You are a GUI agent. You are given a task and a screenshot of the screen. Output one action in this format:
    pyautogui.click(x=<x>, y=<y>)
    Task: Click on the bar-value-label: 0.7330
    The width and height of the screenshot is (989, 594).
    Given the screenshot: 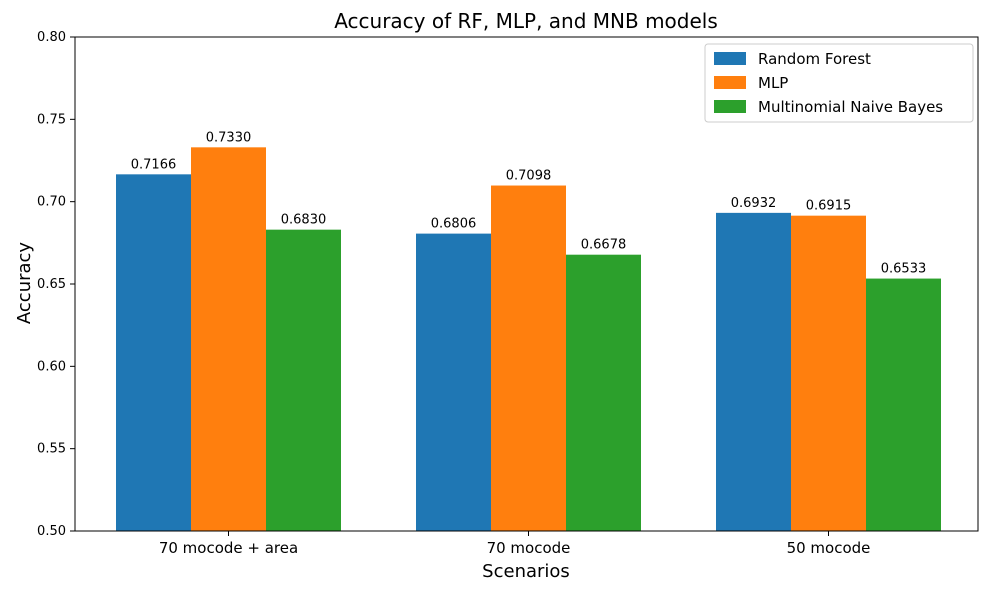 What is the action you would take?
    pyautogui.click(x=229, y=137)
    